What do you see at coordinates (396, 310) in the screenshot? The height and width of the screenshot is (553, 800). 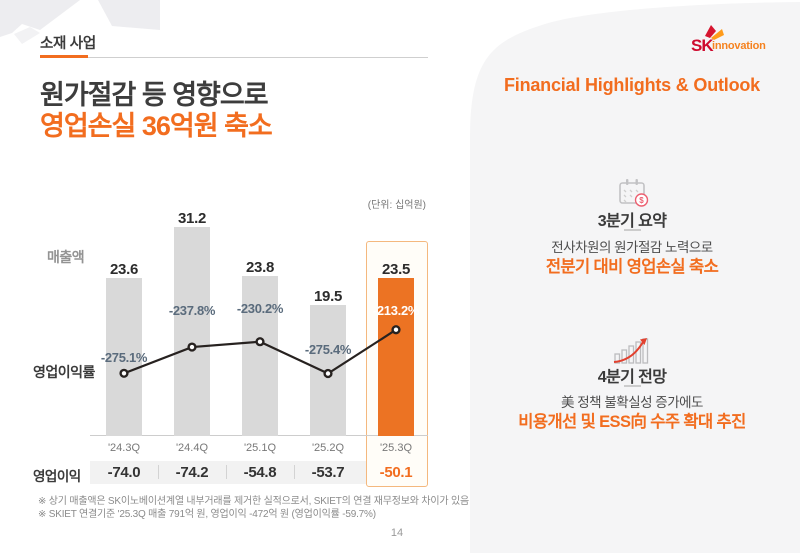 I see `operating-margin-label: -213.2%` at bounding box center [396, 310].